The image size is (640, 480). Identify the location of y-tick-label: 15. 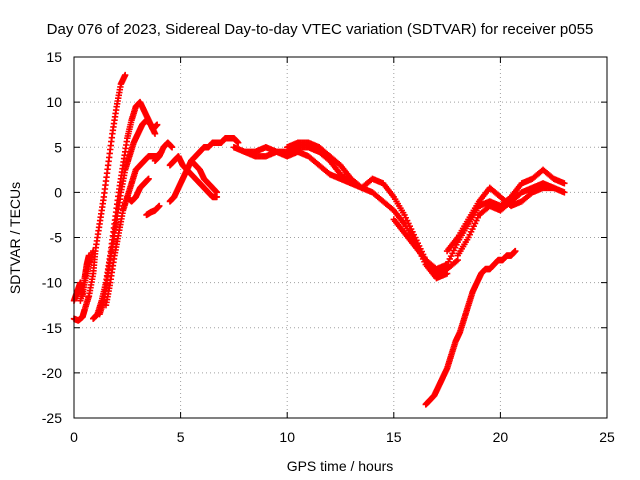
(54, 57).